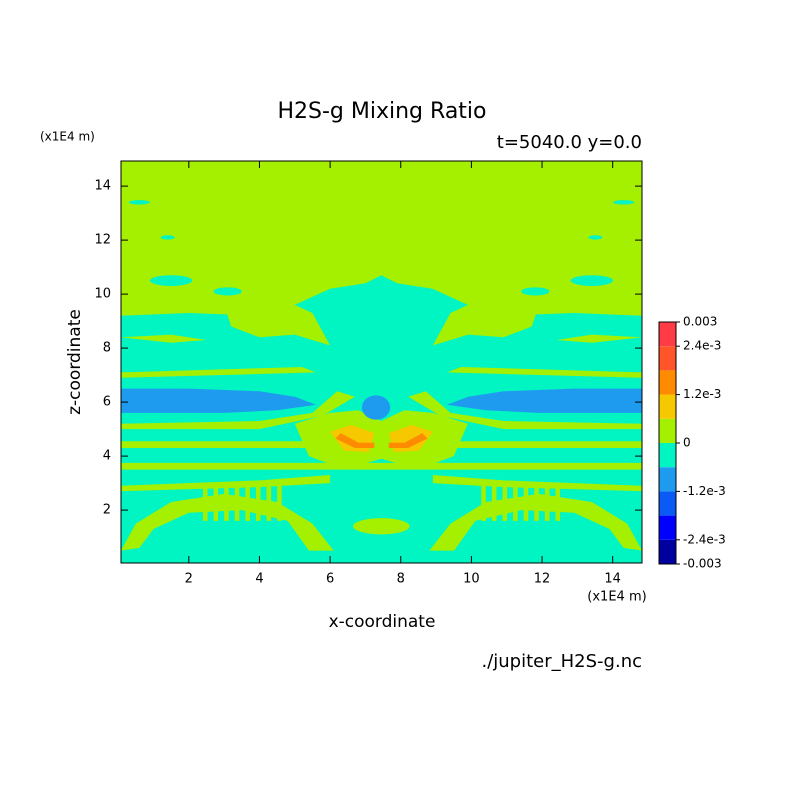 This screenshot has height=804, width=804. Describe the element at coordinates (616, 597) in the screenshot. I see `x-unit: (x1E4 m)` at that location.